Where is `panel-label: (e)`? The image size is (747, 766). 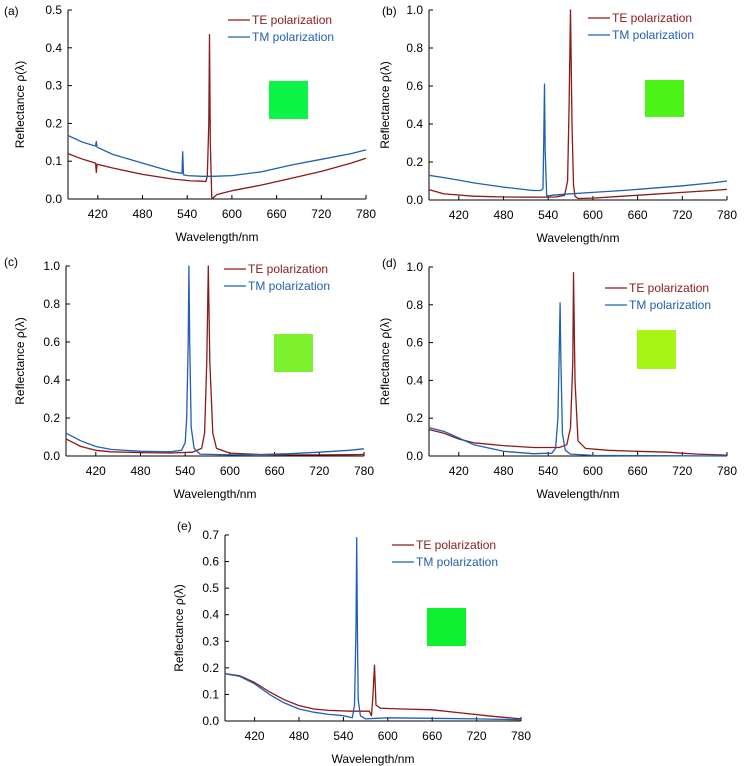 panel-label: (e) is located at coordinates (184, 526).